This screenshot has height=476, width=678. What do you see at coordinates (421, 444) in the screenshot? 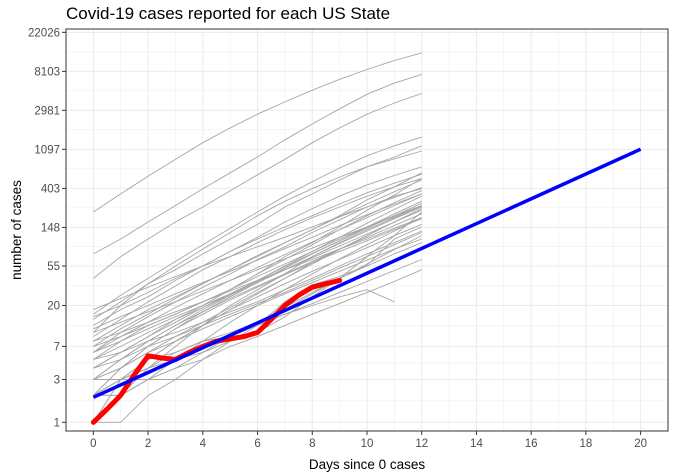
I see `x-tick-label: 12` at bounding box center [421, 444].